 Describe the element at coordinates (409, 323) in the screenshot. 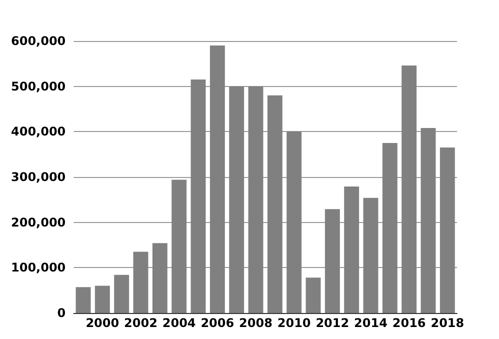

I see `x-tick-label: 2016` at that location.